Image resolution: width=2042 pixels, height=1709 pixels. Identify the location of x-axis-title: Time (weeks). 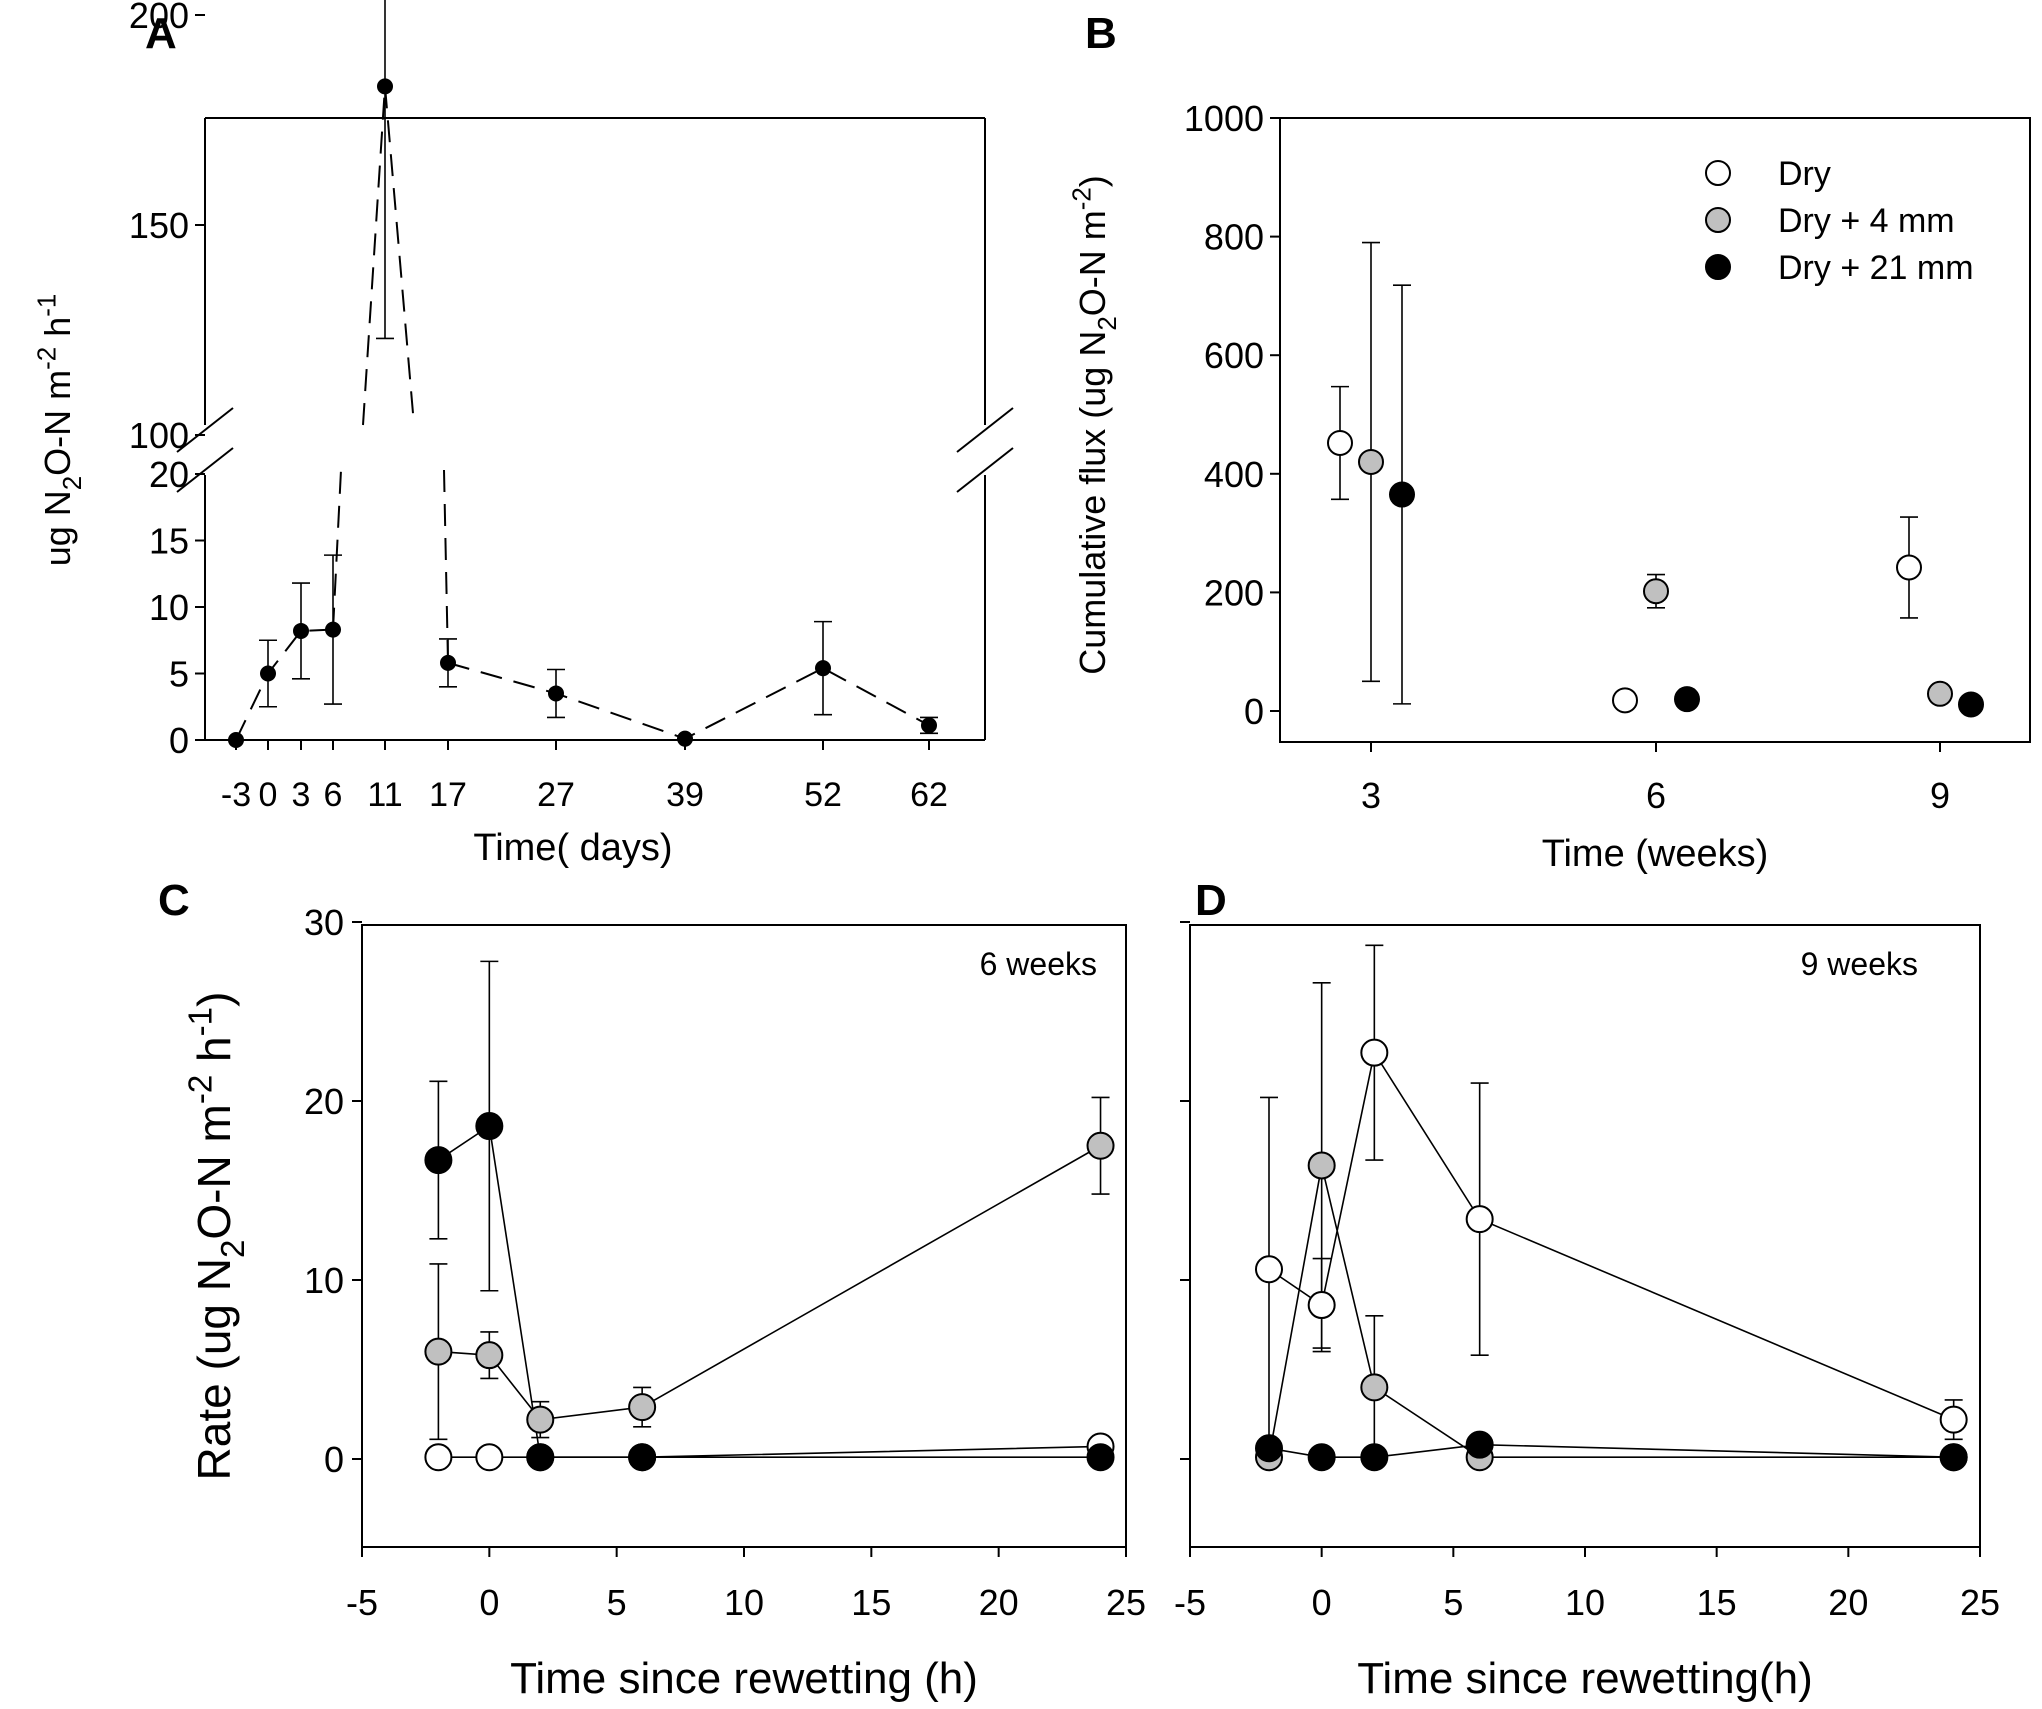
(1655, 854).